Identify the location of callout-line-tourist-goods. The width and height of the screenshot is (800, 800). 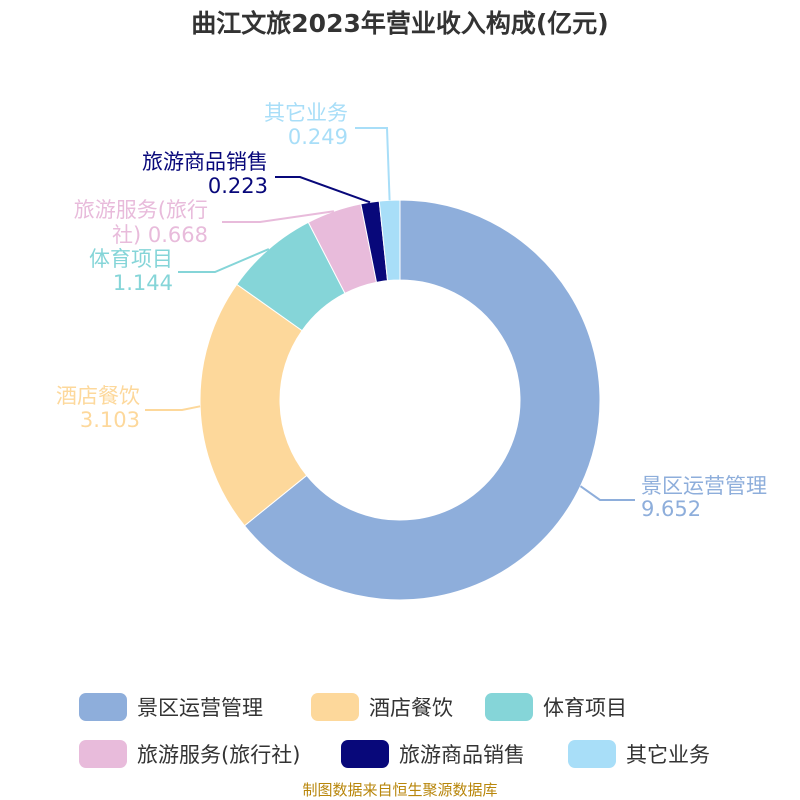
(323, 190).